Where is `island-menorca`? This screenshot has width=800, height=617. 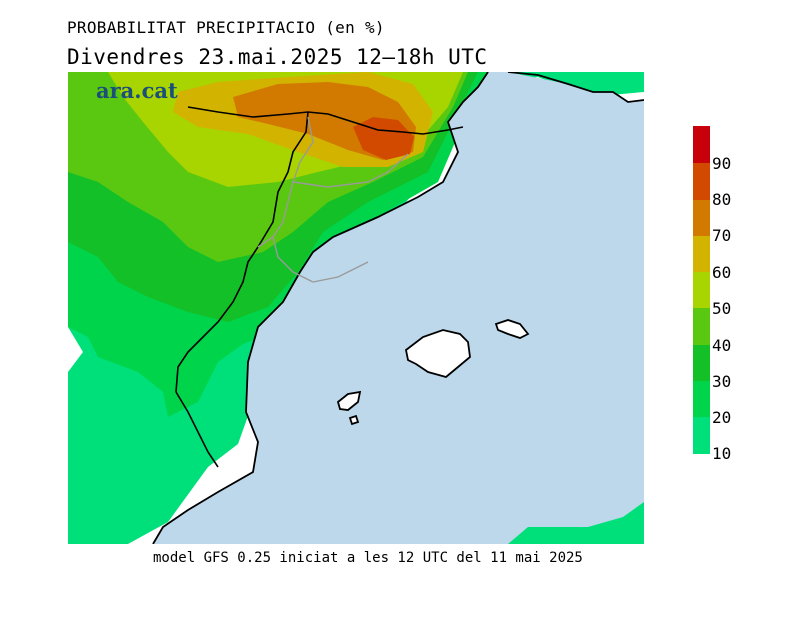 island-menorca is located at coordinates (512, 329).